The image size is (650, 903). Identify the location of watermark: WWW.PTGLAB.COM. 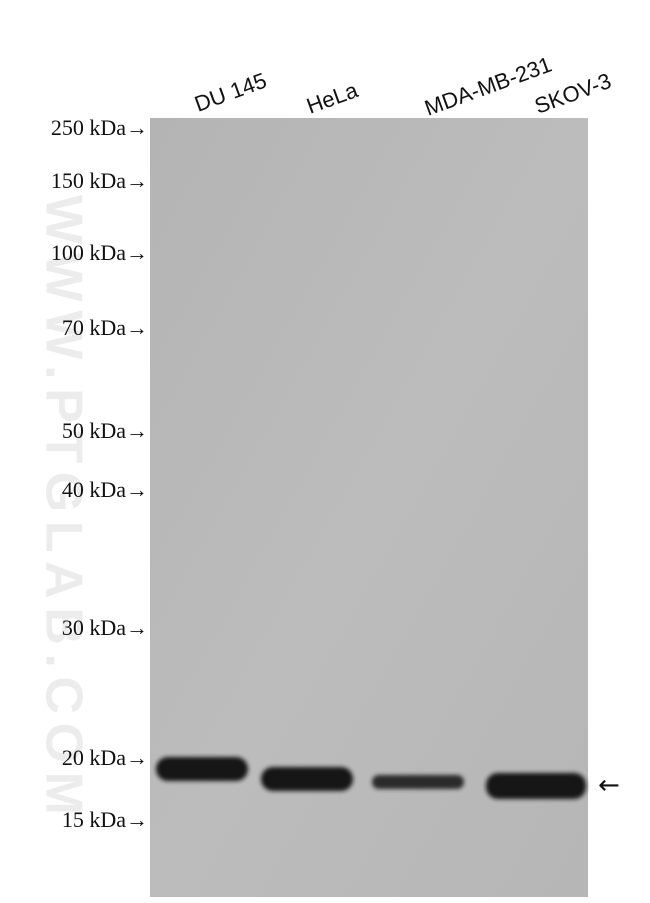
(63, 505).